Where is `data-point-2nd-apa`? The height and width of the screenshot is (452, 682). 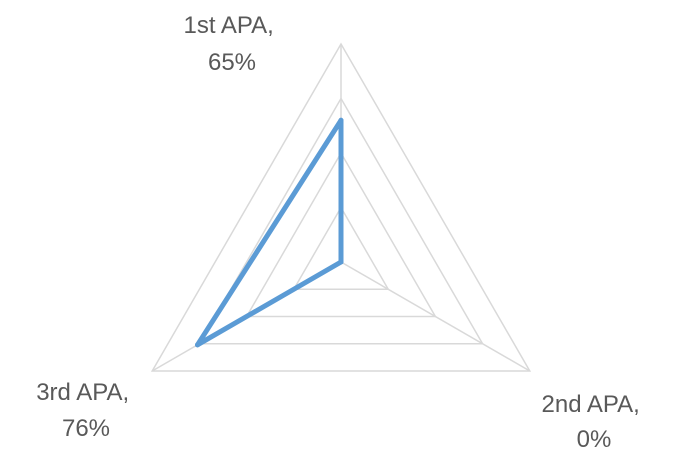 data-point-2nd-apa is located at coordinates (341, 262).